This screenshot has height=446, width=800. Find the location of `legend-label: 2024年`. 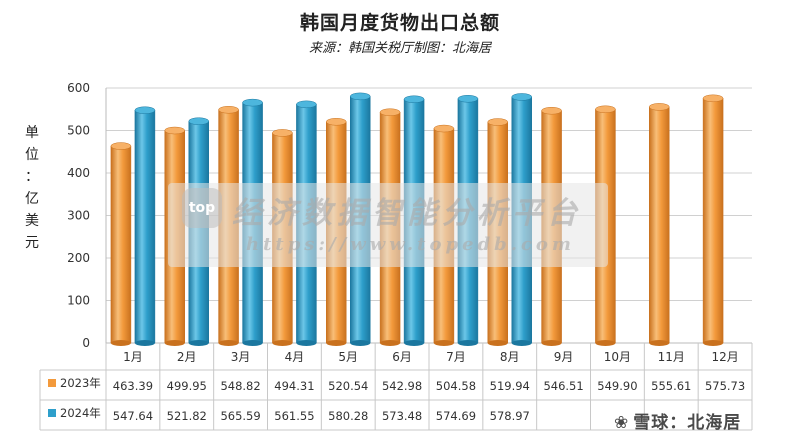

legend-label: 2024年 is located at coordinates (80, 413).